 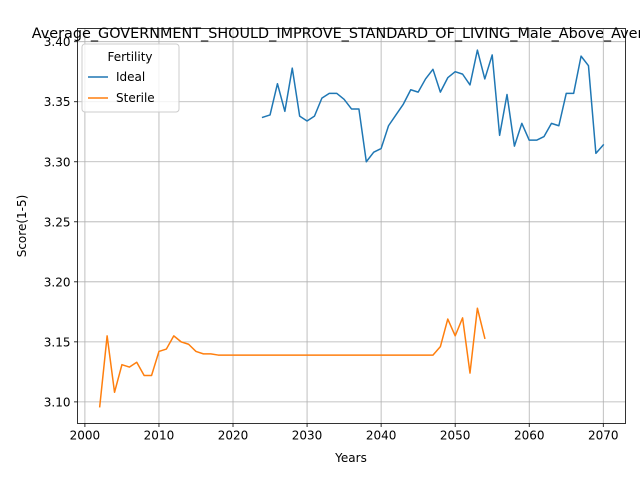 What do you see at coordinates (57, 402) in the screenshot?
I see `y-tick-label: 3.10` at bounding box center [57, 402].